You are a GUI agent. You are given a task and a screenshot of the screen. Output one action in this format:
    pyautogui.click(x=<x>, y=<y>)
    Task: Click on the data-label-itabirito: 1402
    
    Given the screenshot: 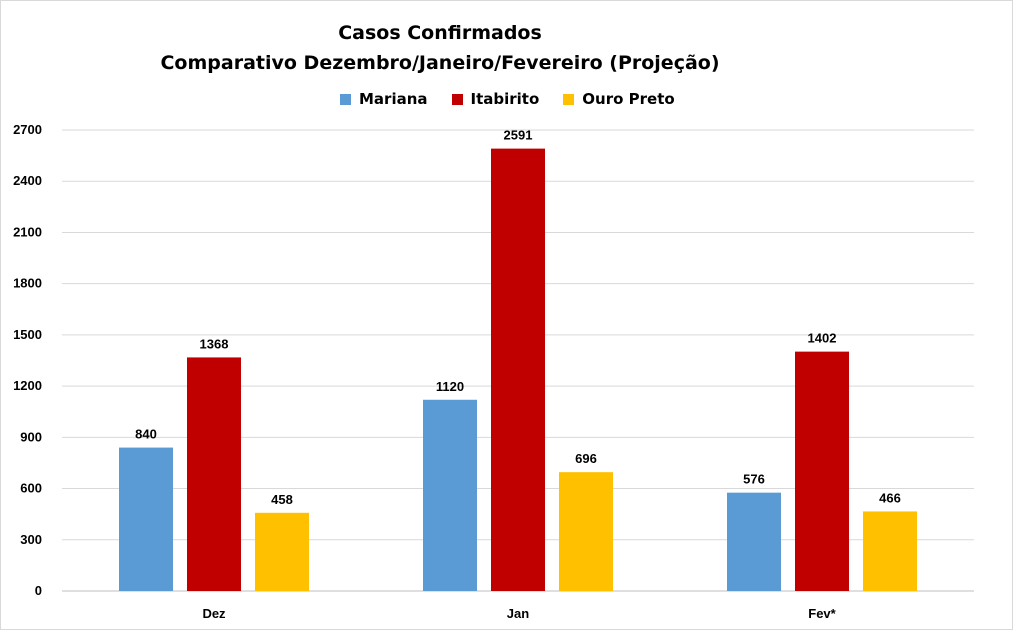 What is the action you would take?
    pyautogui.click(x=822, y=338)
    